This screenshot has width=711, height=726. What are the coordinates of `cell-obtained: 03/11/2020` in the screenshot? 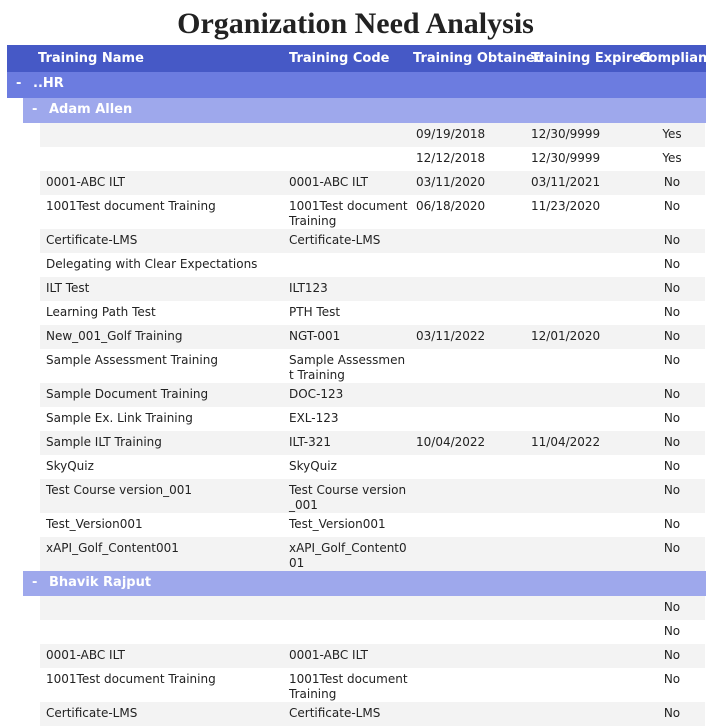 It's located at (451, 182).